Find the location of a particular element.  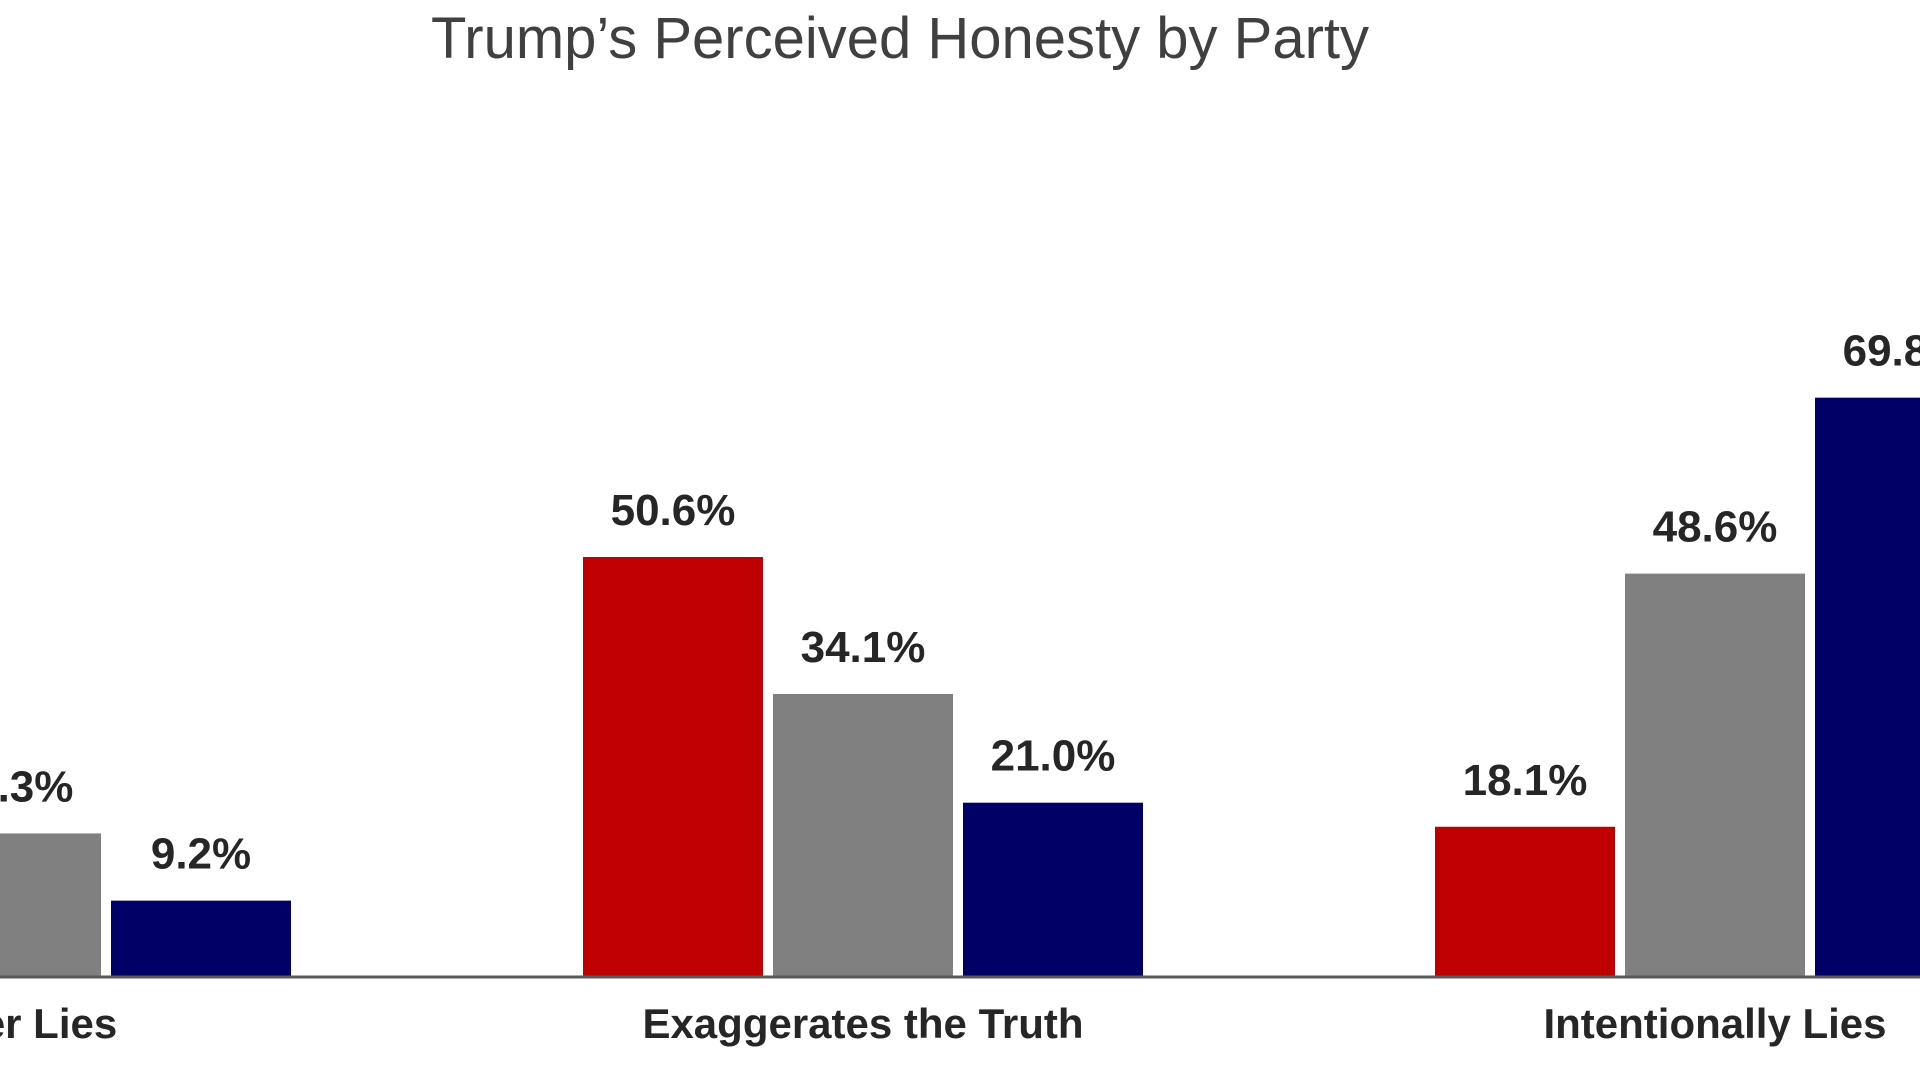

data-label: 34.1% is located at coordinates (863, 647).